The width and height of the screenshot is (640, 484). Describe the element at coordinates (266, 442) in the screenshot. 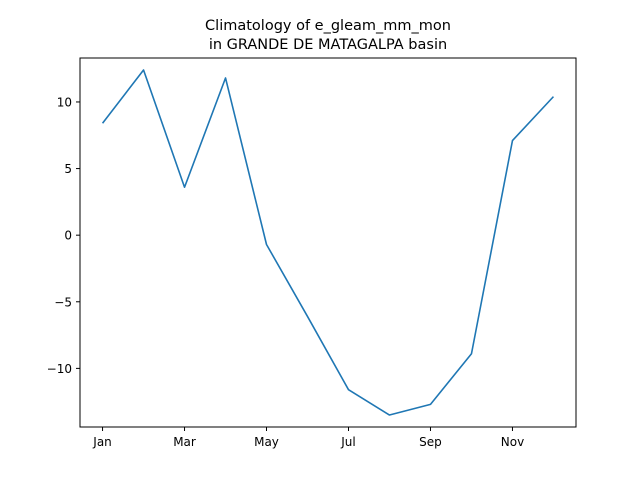

I see `x-tick-label-may: May` at that location.